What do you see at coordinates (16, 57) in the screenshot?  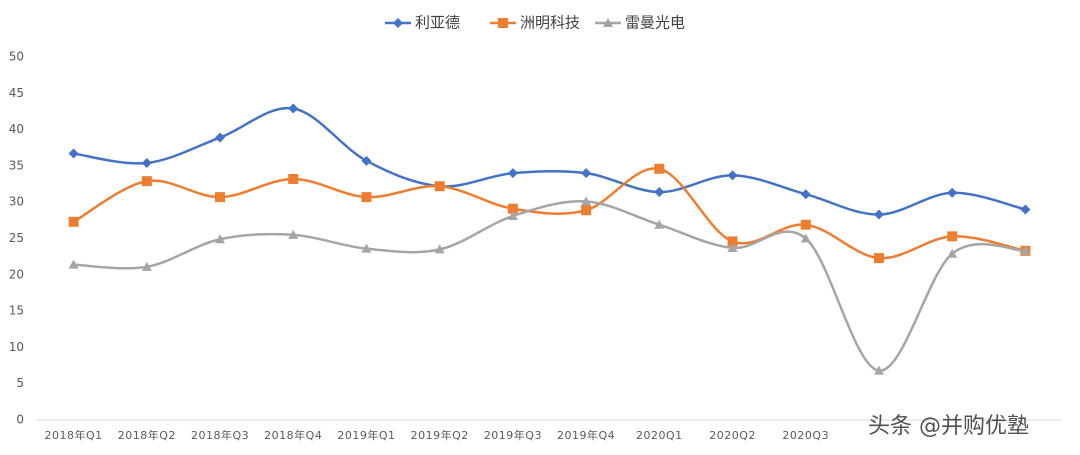 I see `y-tick-label: 50` at bounding box center [16, 57].